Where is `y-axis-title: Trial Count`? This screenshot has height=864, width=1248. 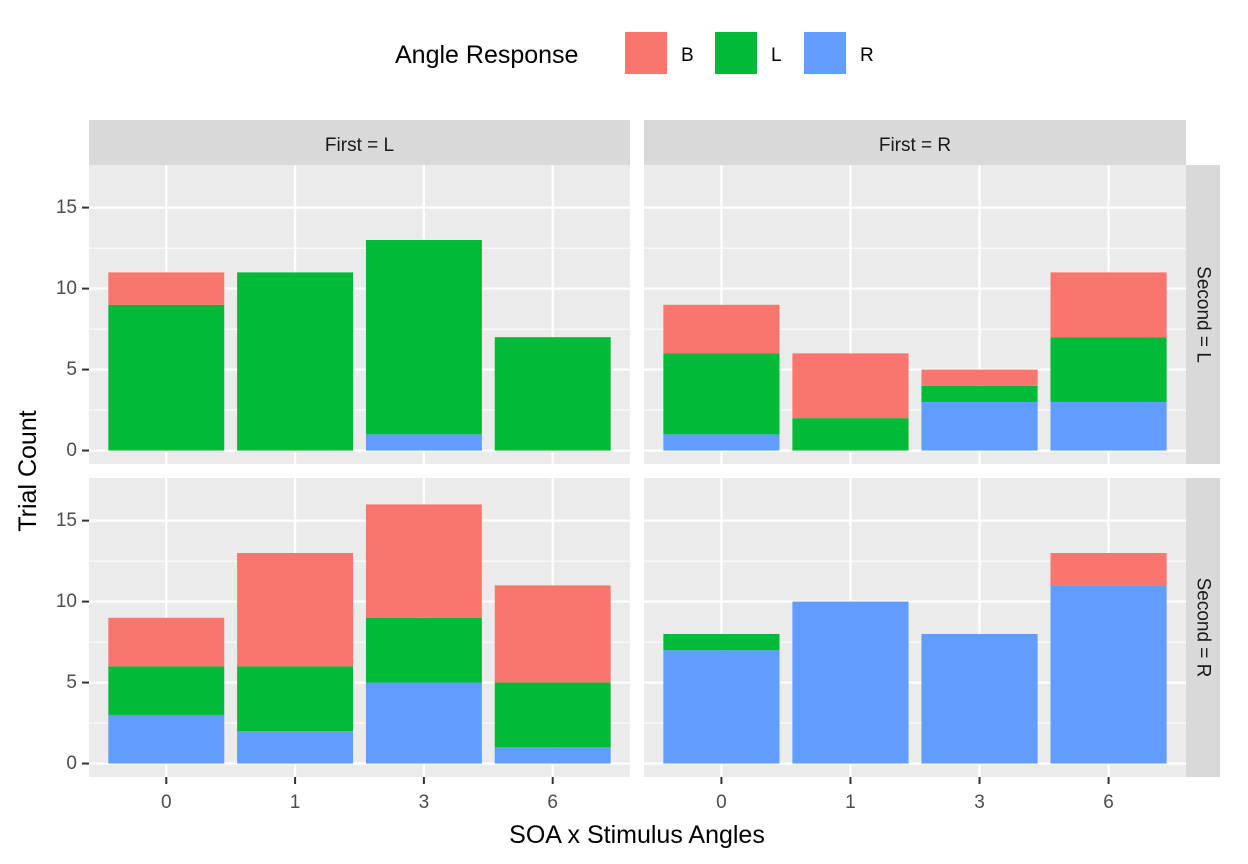
y-axis-title: Trial Count is located at coordinates (28, 470).